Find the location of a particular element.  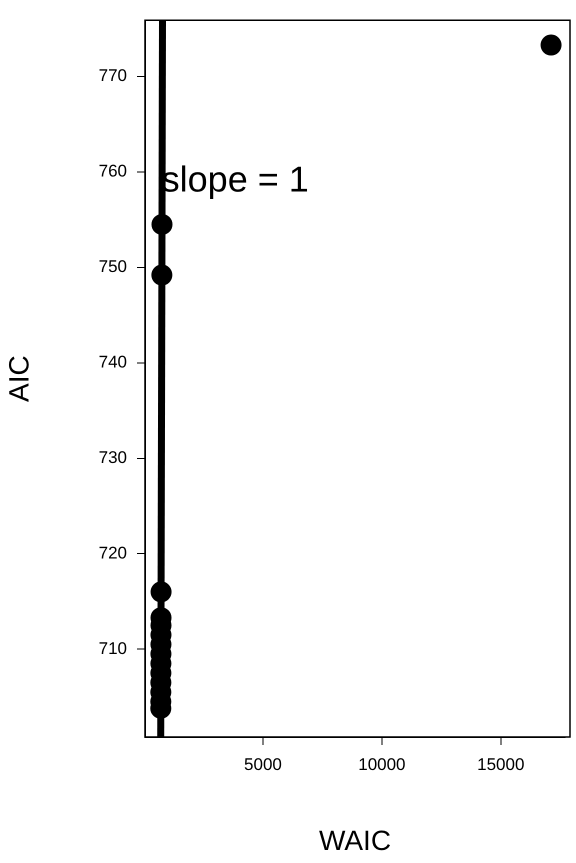

y-tick-label: 710 is located at coordinates (112, 648).